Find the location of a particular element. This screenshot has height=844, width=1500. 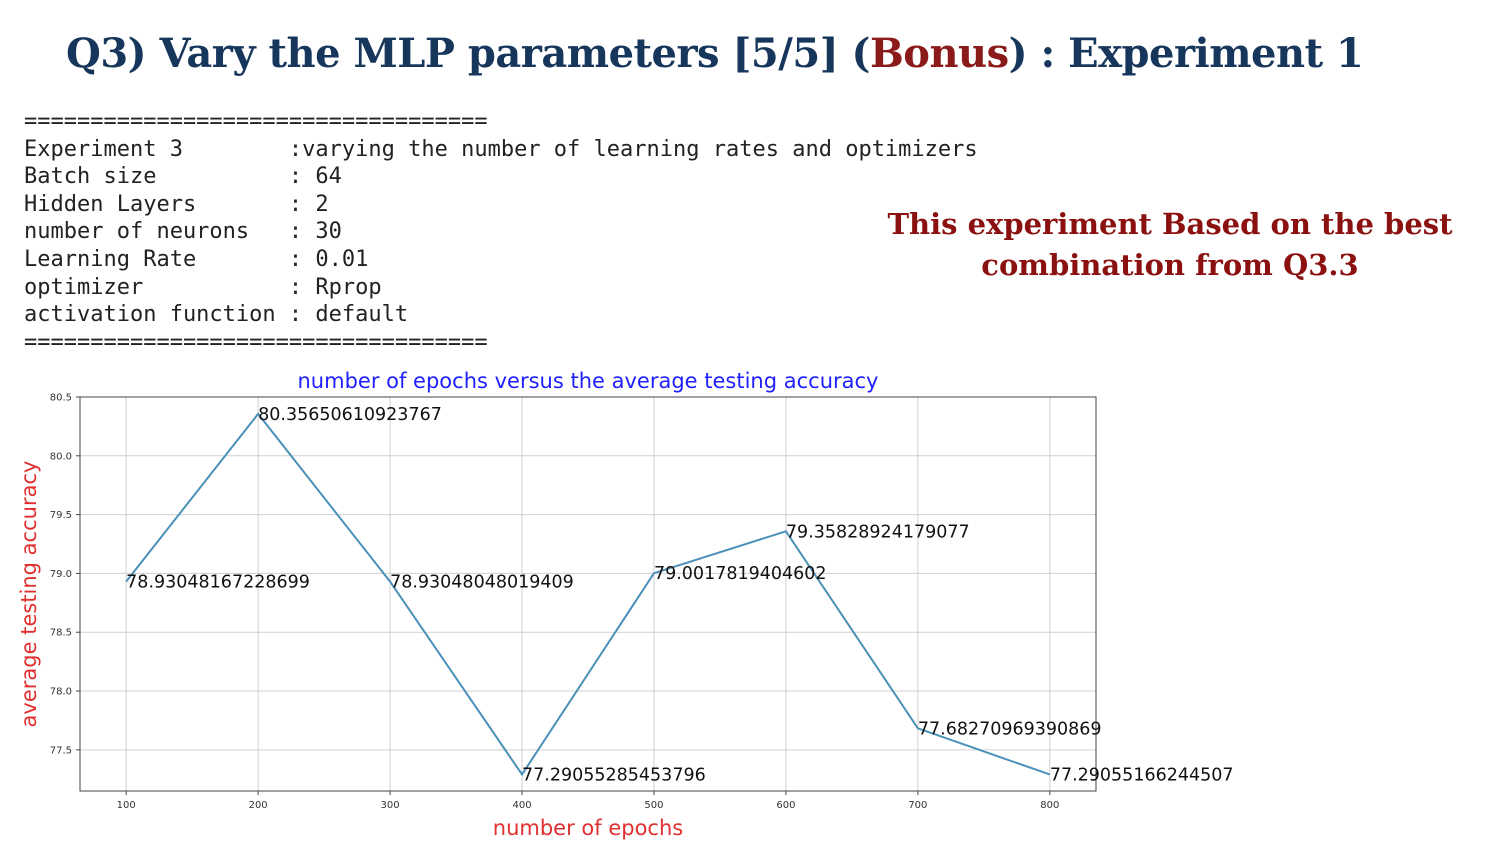

x-tick-label: 800 is located at coordinates (1049, 805).